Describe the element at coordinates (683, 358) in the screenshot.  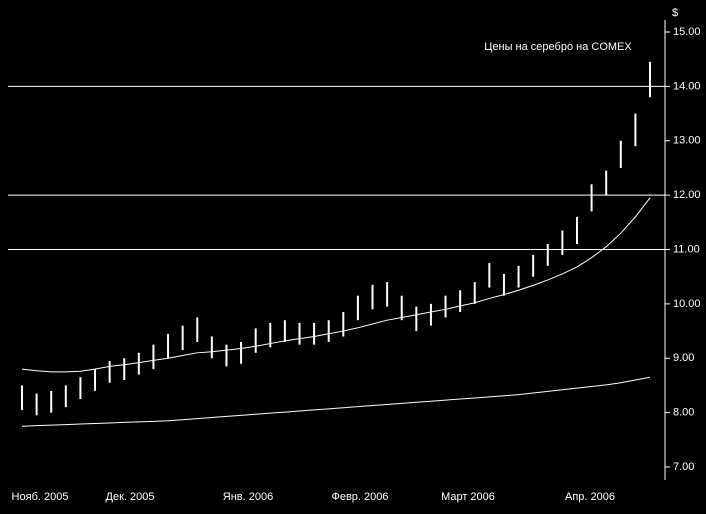
I see `y-tick-label: 9.00` at that location.